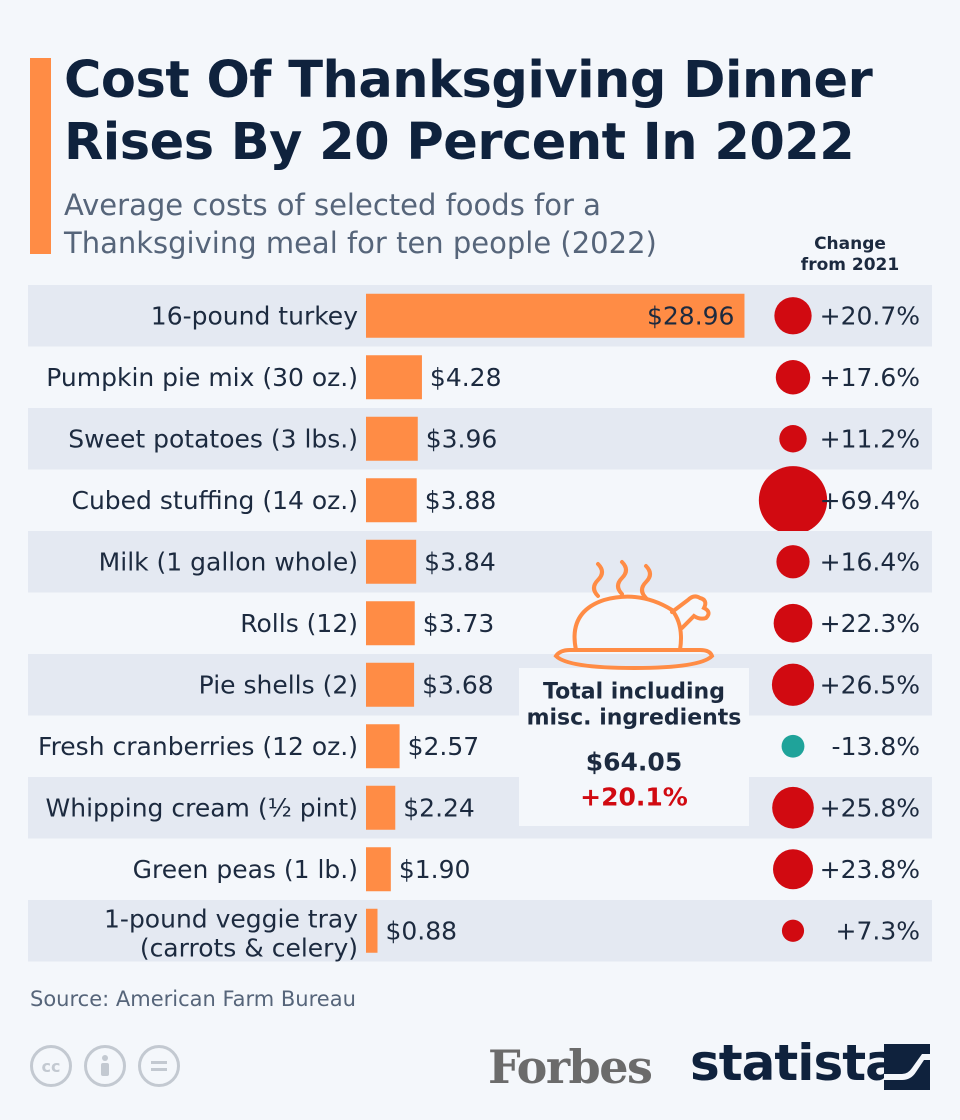 Image resolution: width=960 pixels, height=1120 pixels. Describe the element at coordinates (198, 746) in the screenshot. I see `category-label: Fresh cranberries (12 oz.)` at that location.